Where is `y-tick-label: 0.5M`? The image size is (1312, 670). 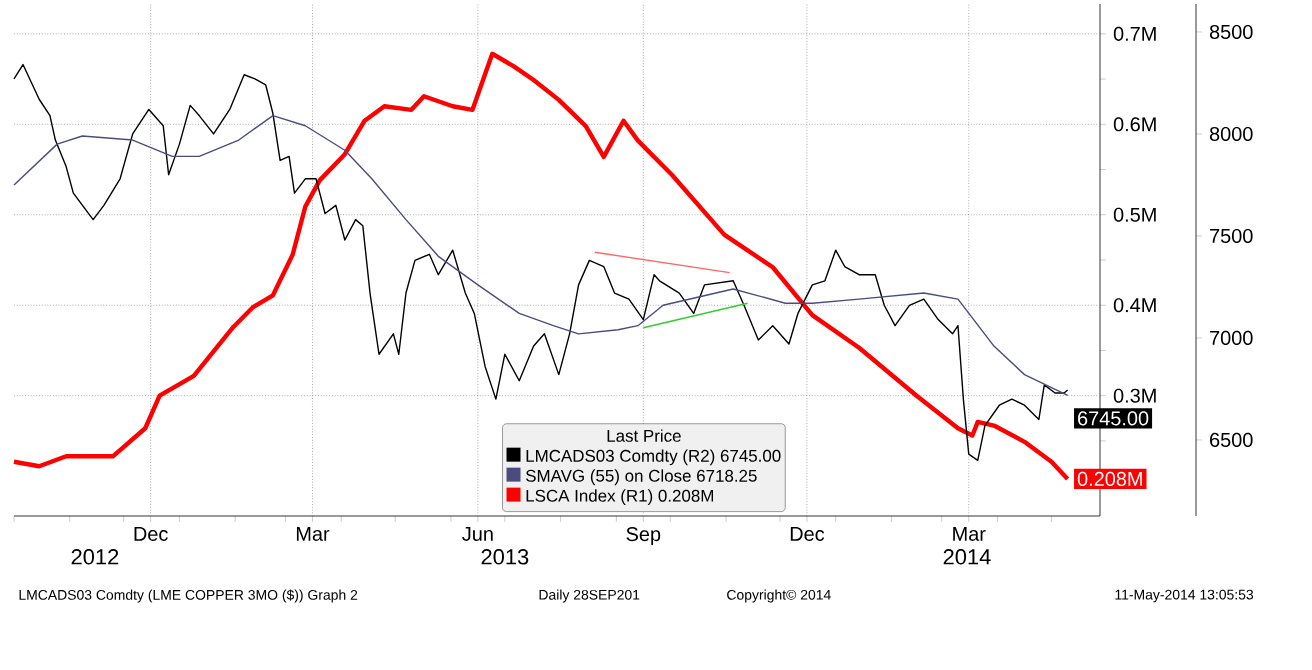 y-tick-label: 0.5M is located at coordinates (1134, 214).